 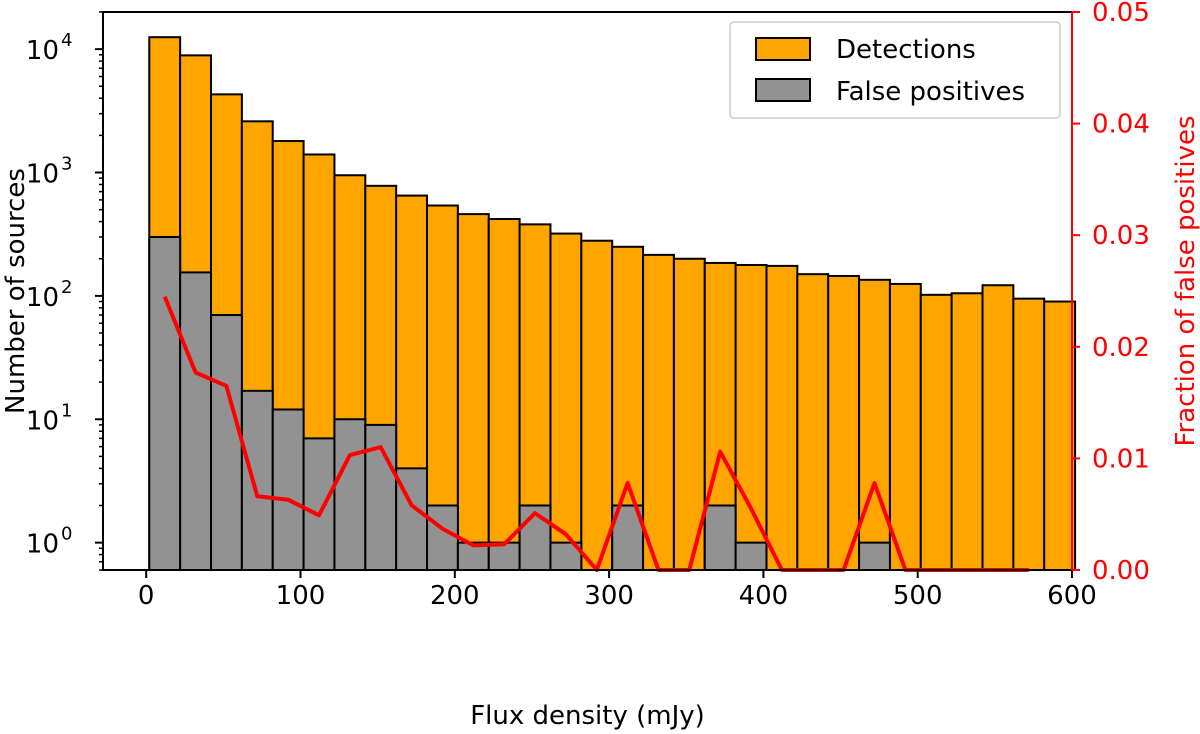 What do you see at coordinates (455, 596) in the screenshot?
I see `x-tick-label: 200` at bounding box center [455, 596].